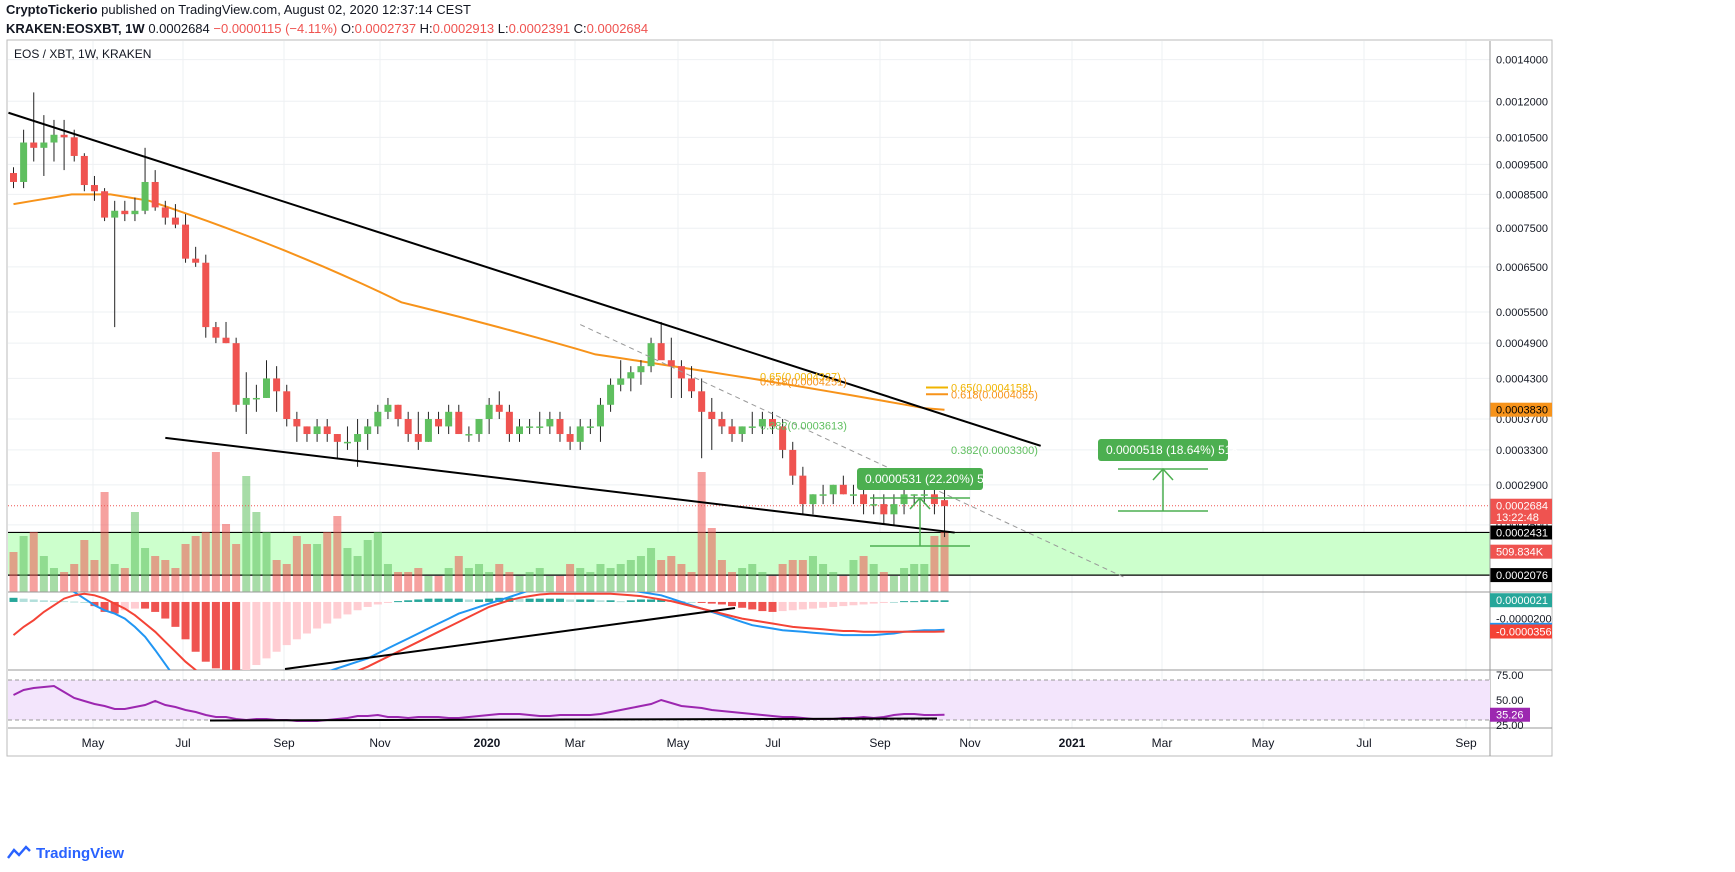 Image resolution: width=1735 pixels, height=872 pixels. What do you see at coordinates (1510, 714) in the screenshot?
I see `rsi-axis-badge` at bounding box center [1510, 714].